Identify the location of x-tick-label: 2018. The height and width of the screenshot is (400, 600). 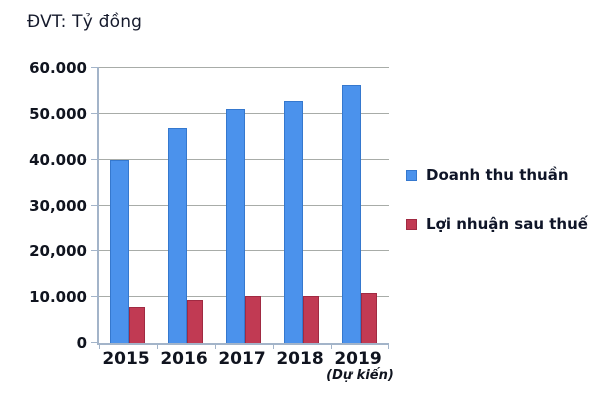
(300, 359).